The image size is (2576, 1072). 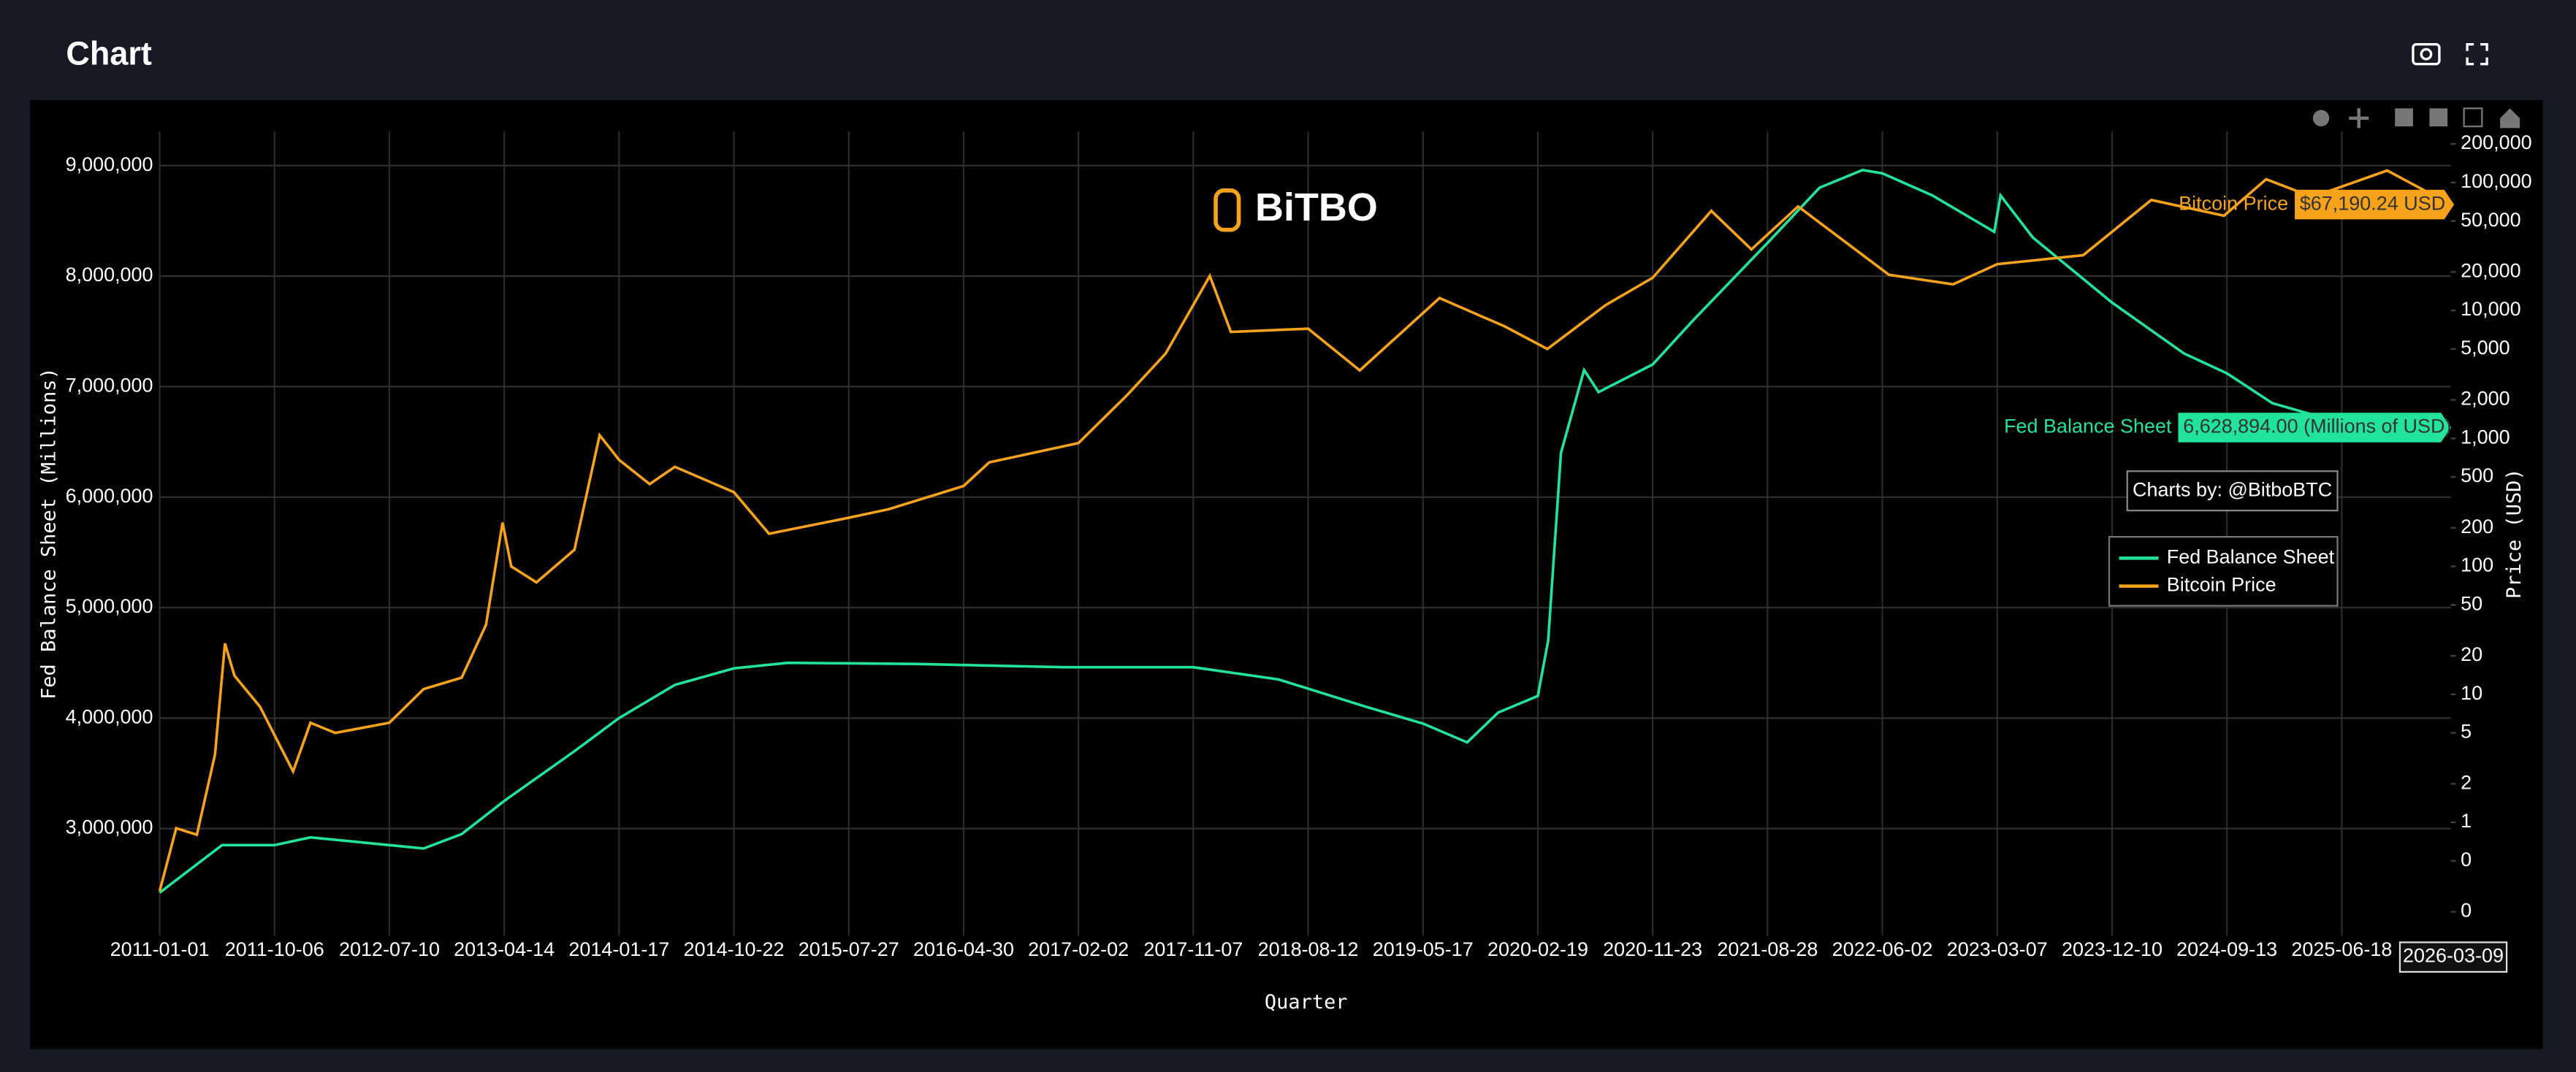 I want to click on modebar, so click(x=2416, y=118).